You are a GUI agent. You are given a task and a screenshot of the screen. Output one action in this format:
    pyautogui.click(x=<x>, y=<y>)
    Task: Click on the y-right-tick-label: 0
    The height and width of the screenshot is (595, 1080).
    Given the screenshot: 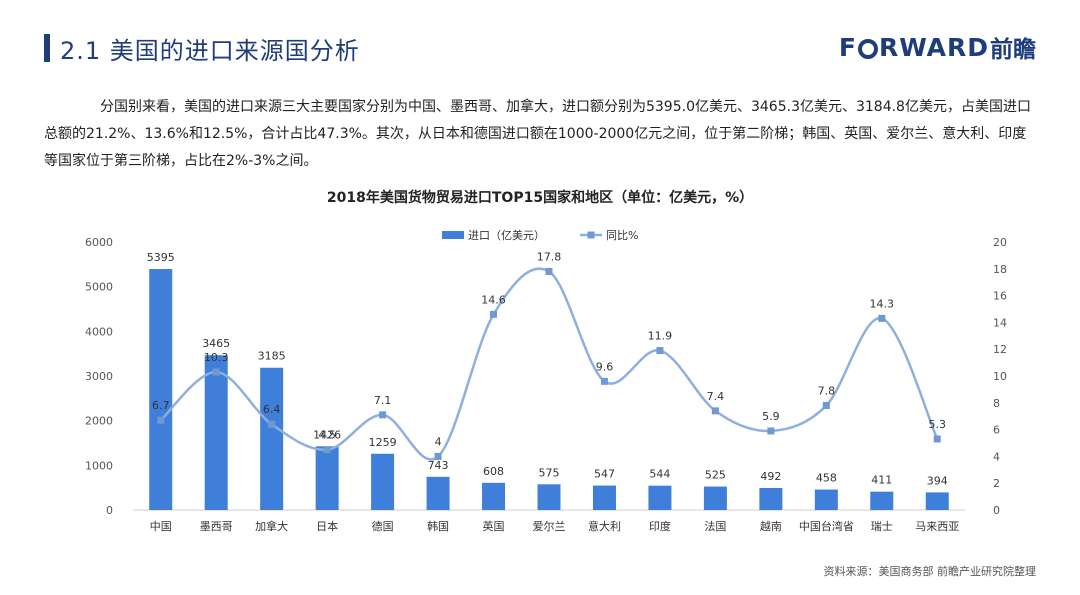 What is the action you would take?
    pyautogui.click(x=996, y=510)
    